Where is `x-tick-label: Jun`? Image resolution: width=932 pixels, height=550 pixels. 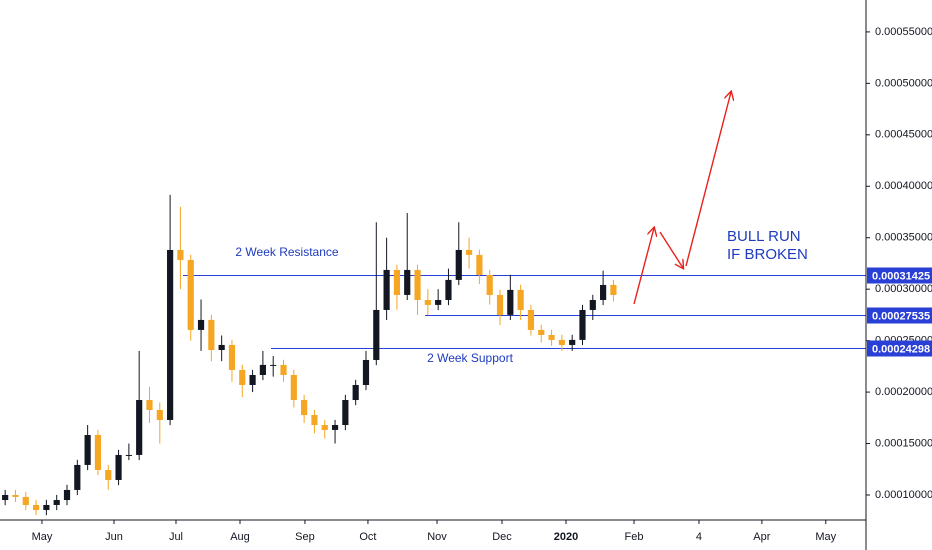
x-tick-label: Jun is located at coordinates (114, 537).